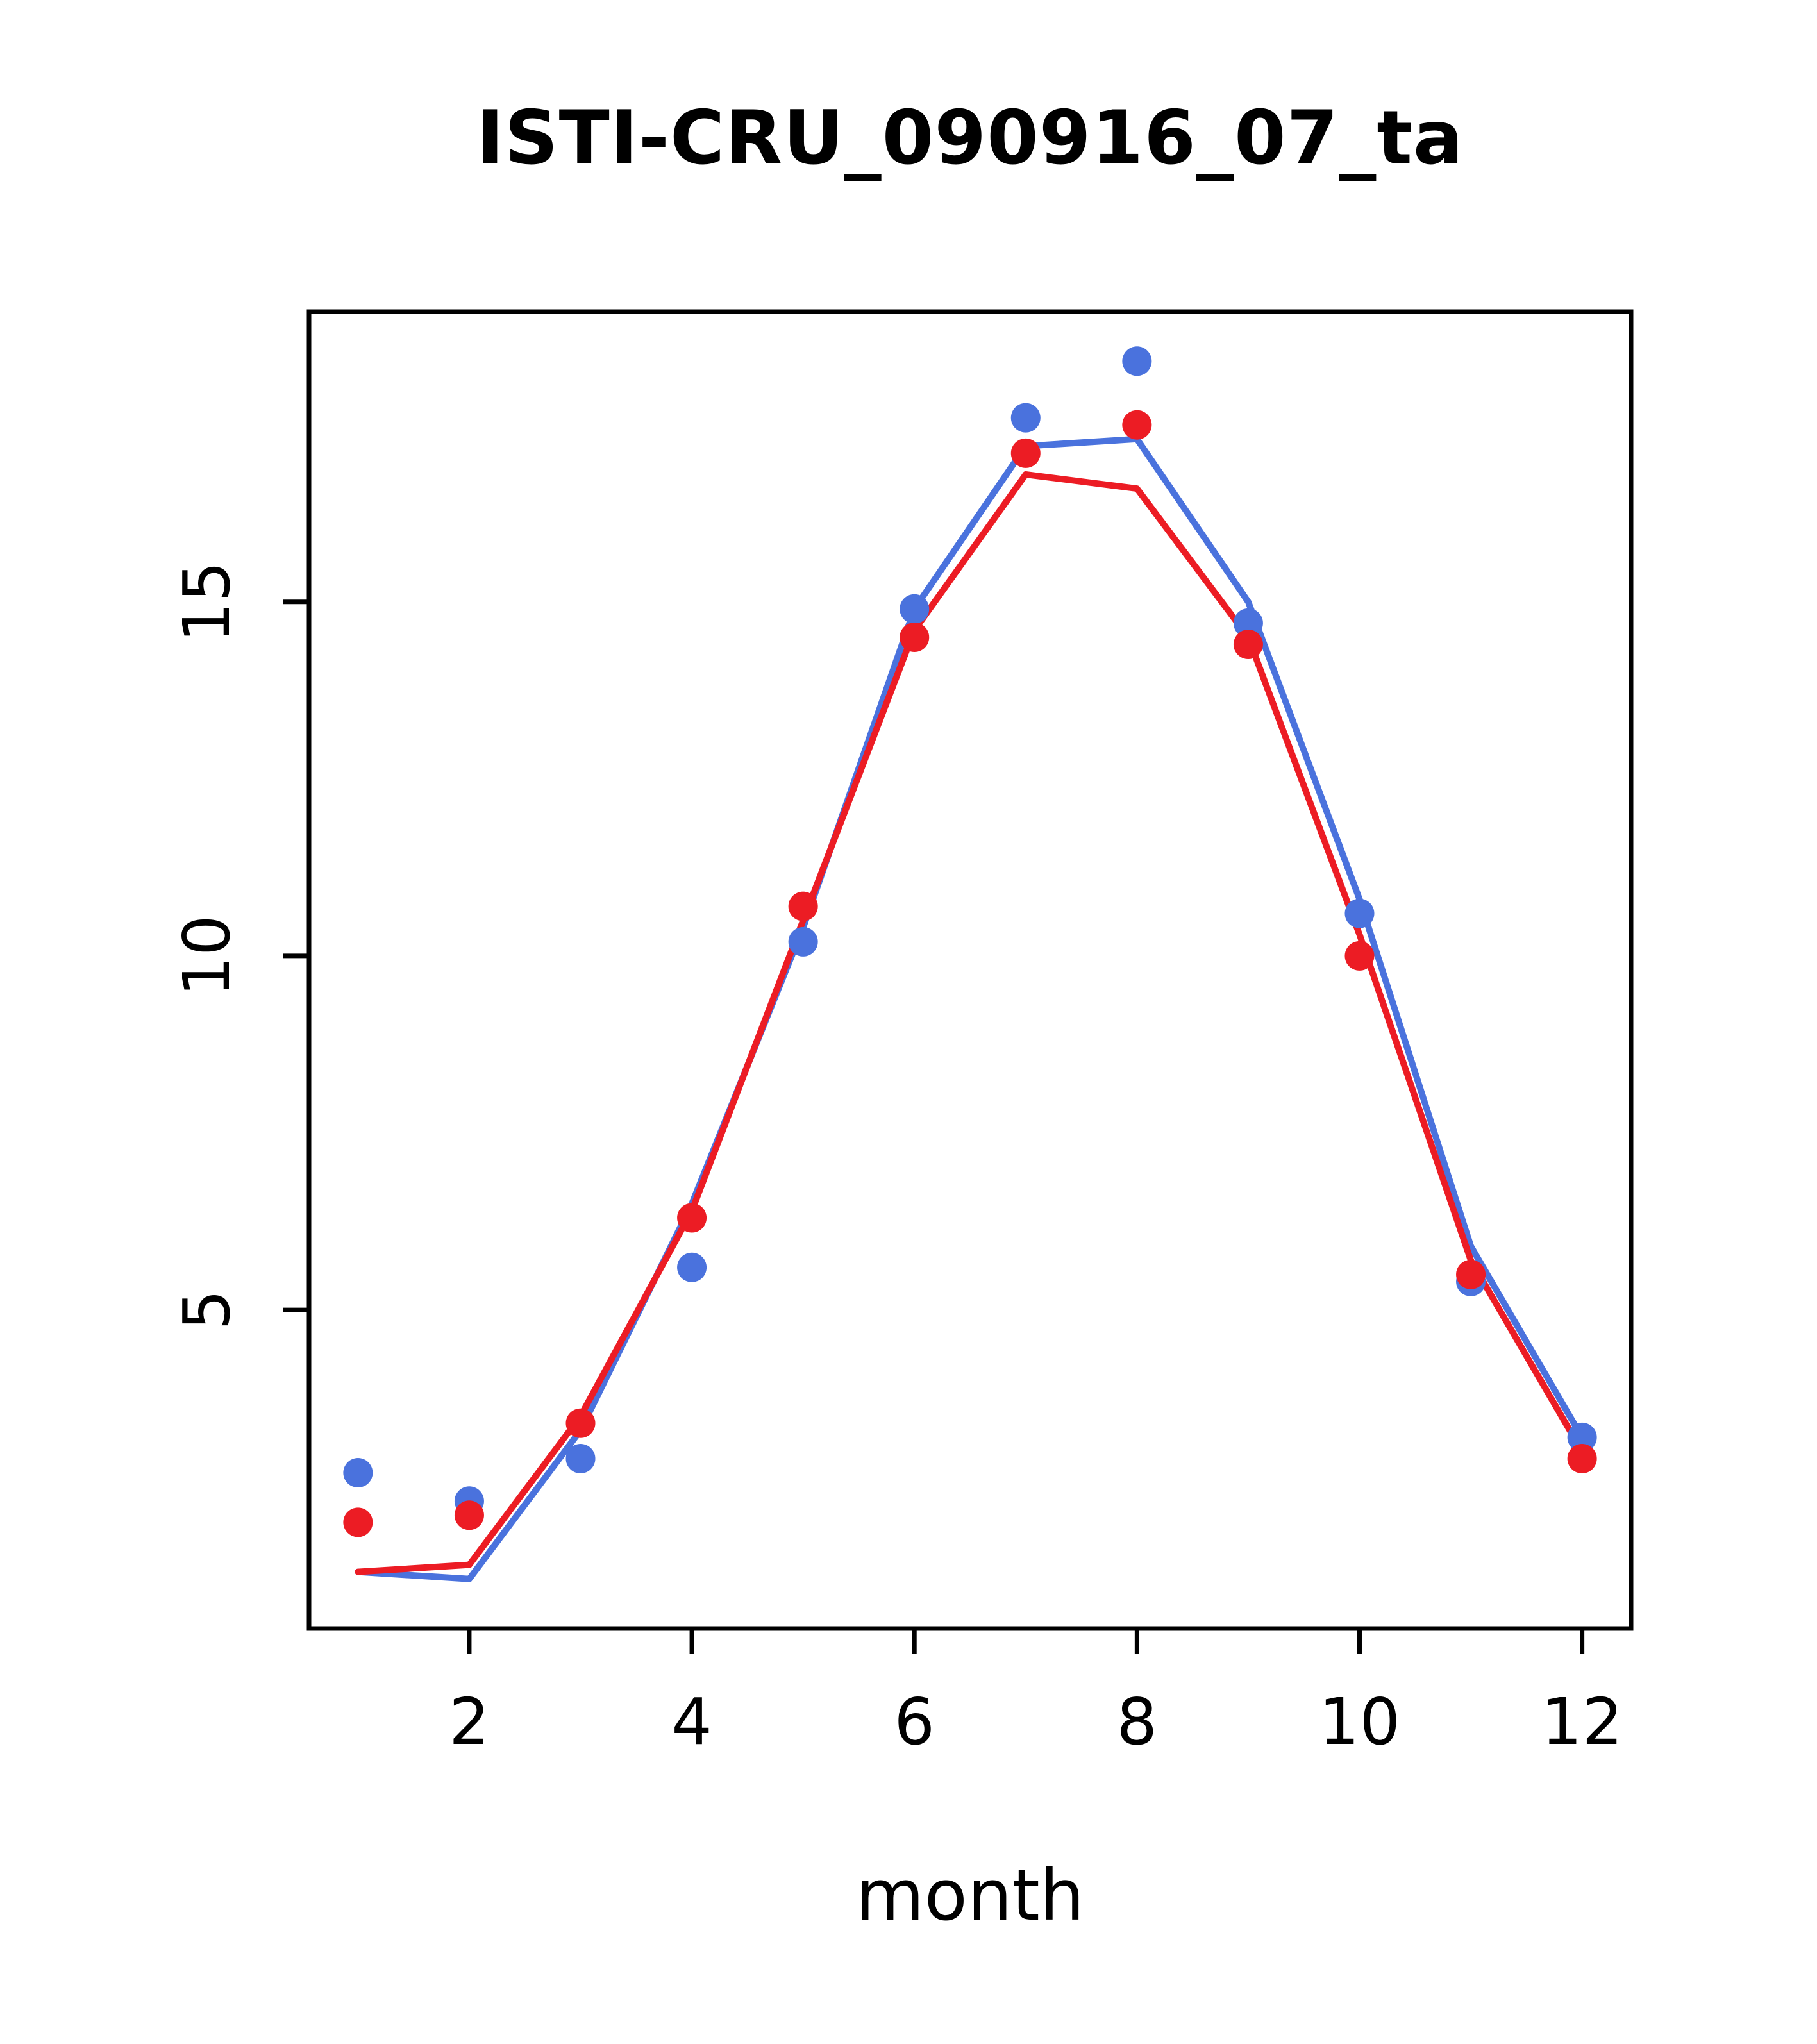  What do you see at coordinates (1137, 1721) in the screenshot?
I see `x-tick-label: 8` at bounding box center [1137, 1721].